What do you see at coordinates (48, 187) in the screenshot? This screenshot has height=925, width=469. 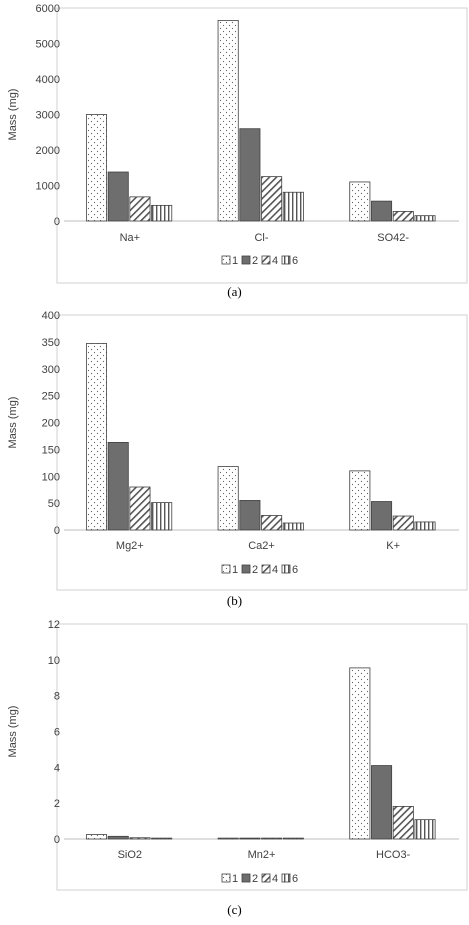 I see `y-tick-label: 1000` at bounding box center [48, 187].